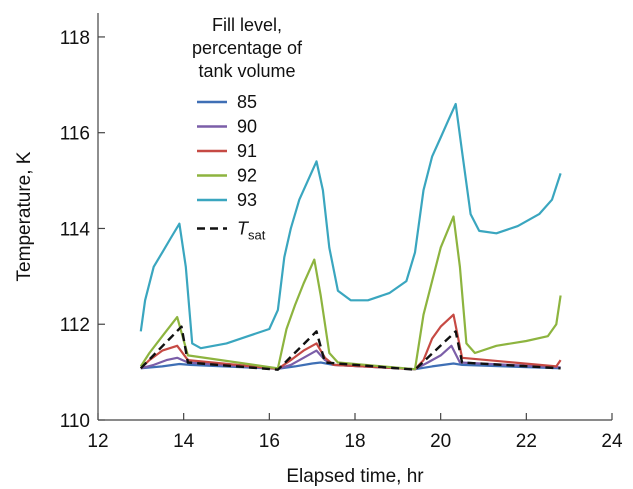 The image size is (633, 489). Describe the element at coordinates (247, 200) in the screenshot. I see `legend-label: 93` at that location.